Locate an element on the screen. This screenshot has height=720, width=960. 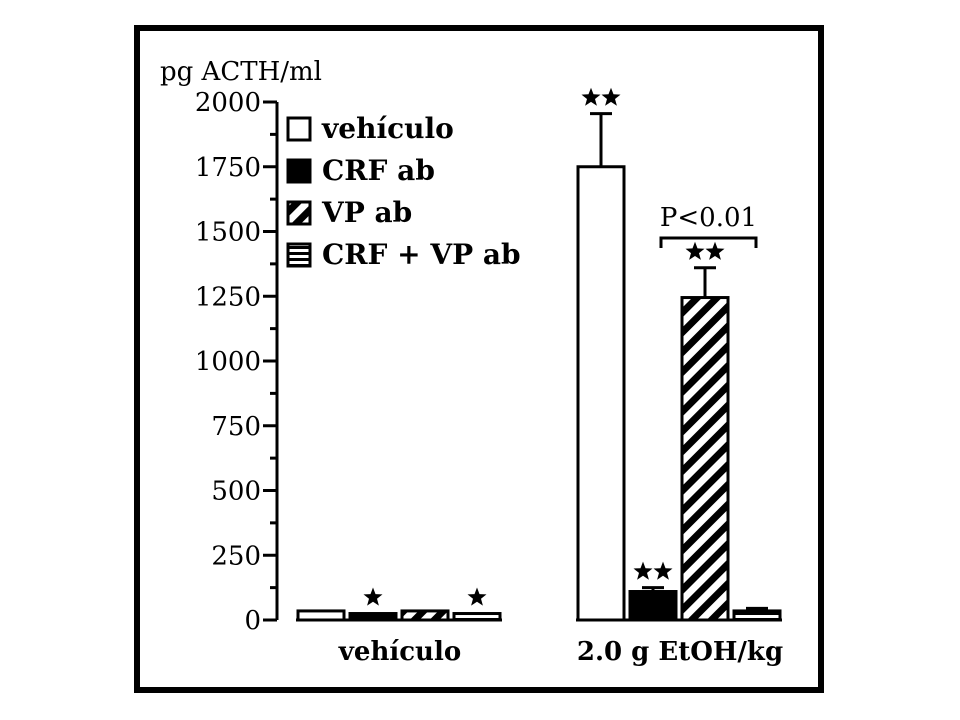
y-tick-label: 2000 is located at coordinates (228, 103).